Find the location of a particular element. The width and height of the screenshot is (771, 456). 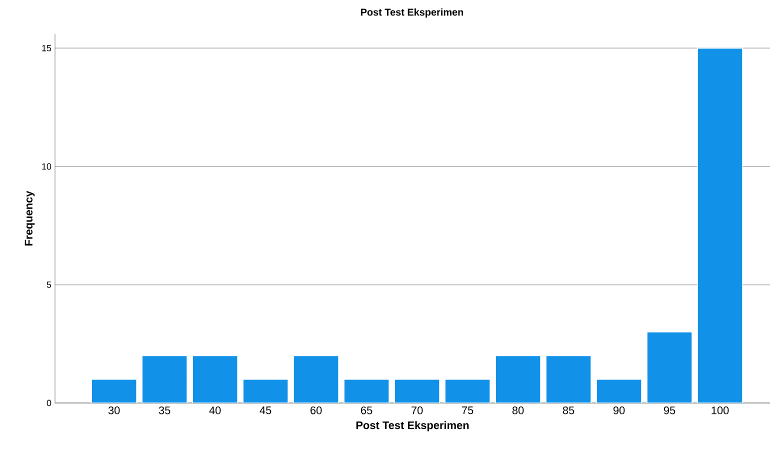

chart-title: Post Test Eksperimen is located at coordinates (412, 13).